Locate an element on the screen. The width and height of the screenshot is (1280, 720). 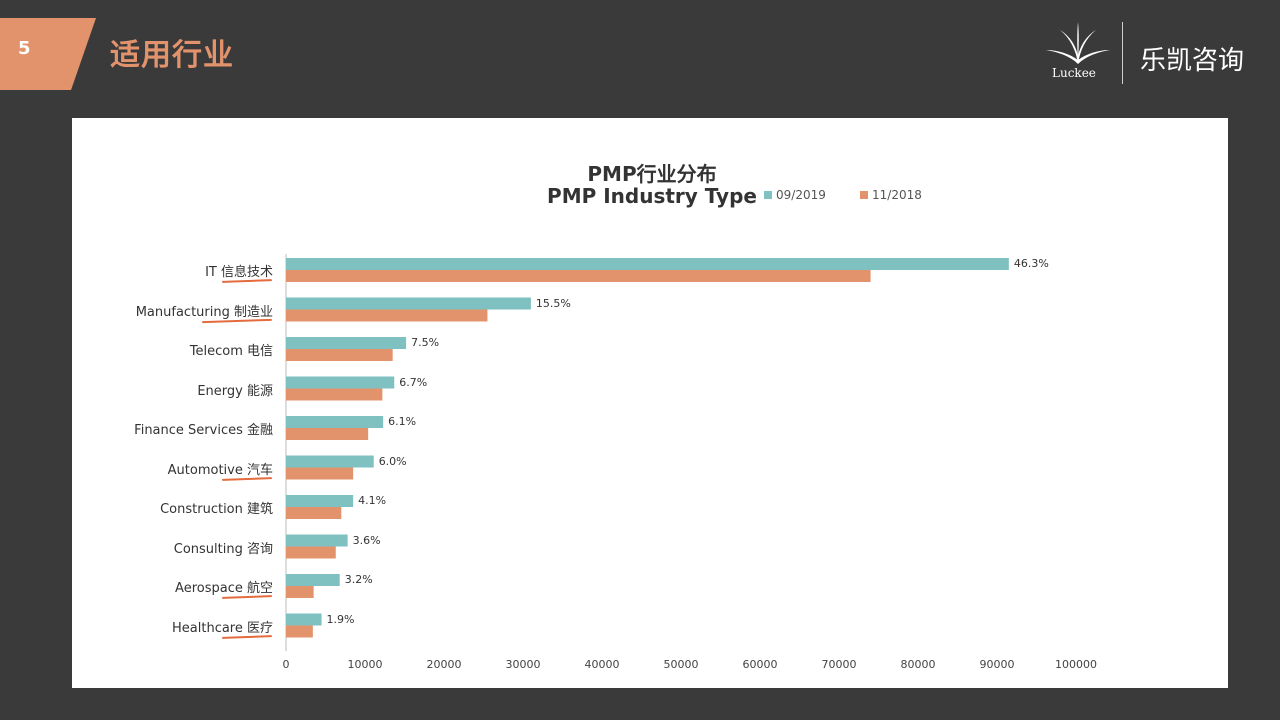
category-label-4: Finance Services 金融 is located at coordinates (203, 430).